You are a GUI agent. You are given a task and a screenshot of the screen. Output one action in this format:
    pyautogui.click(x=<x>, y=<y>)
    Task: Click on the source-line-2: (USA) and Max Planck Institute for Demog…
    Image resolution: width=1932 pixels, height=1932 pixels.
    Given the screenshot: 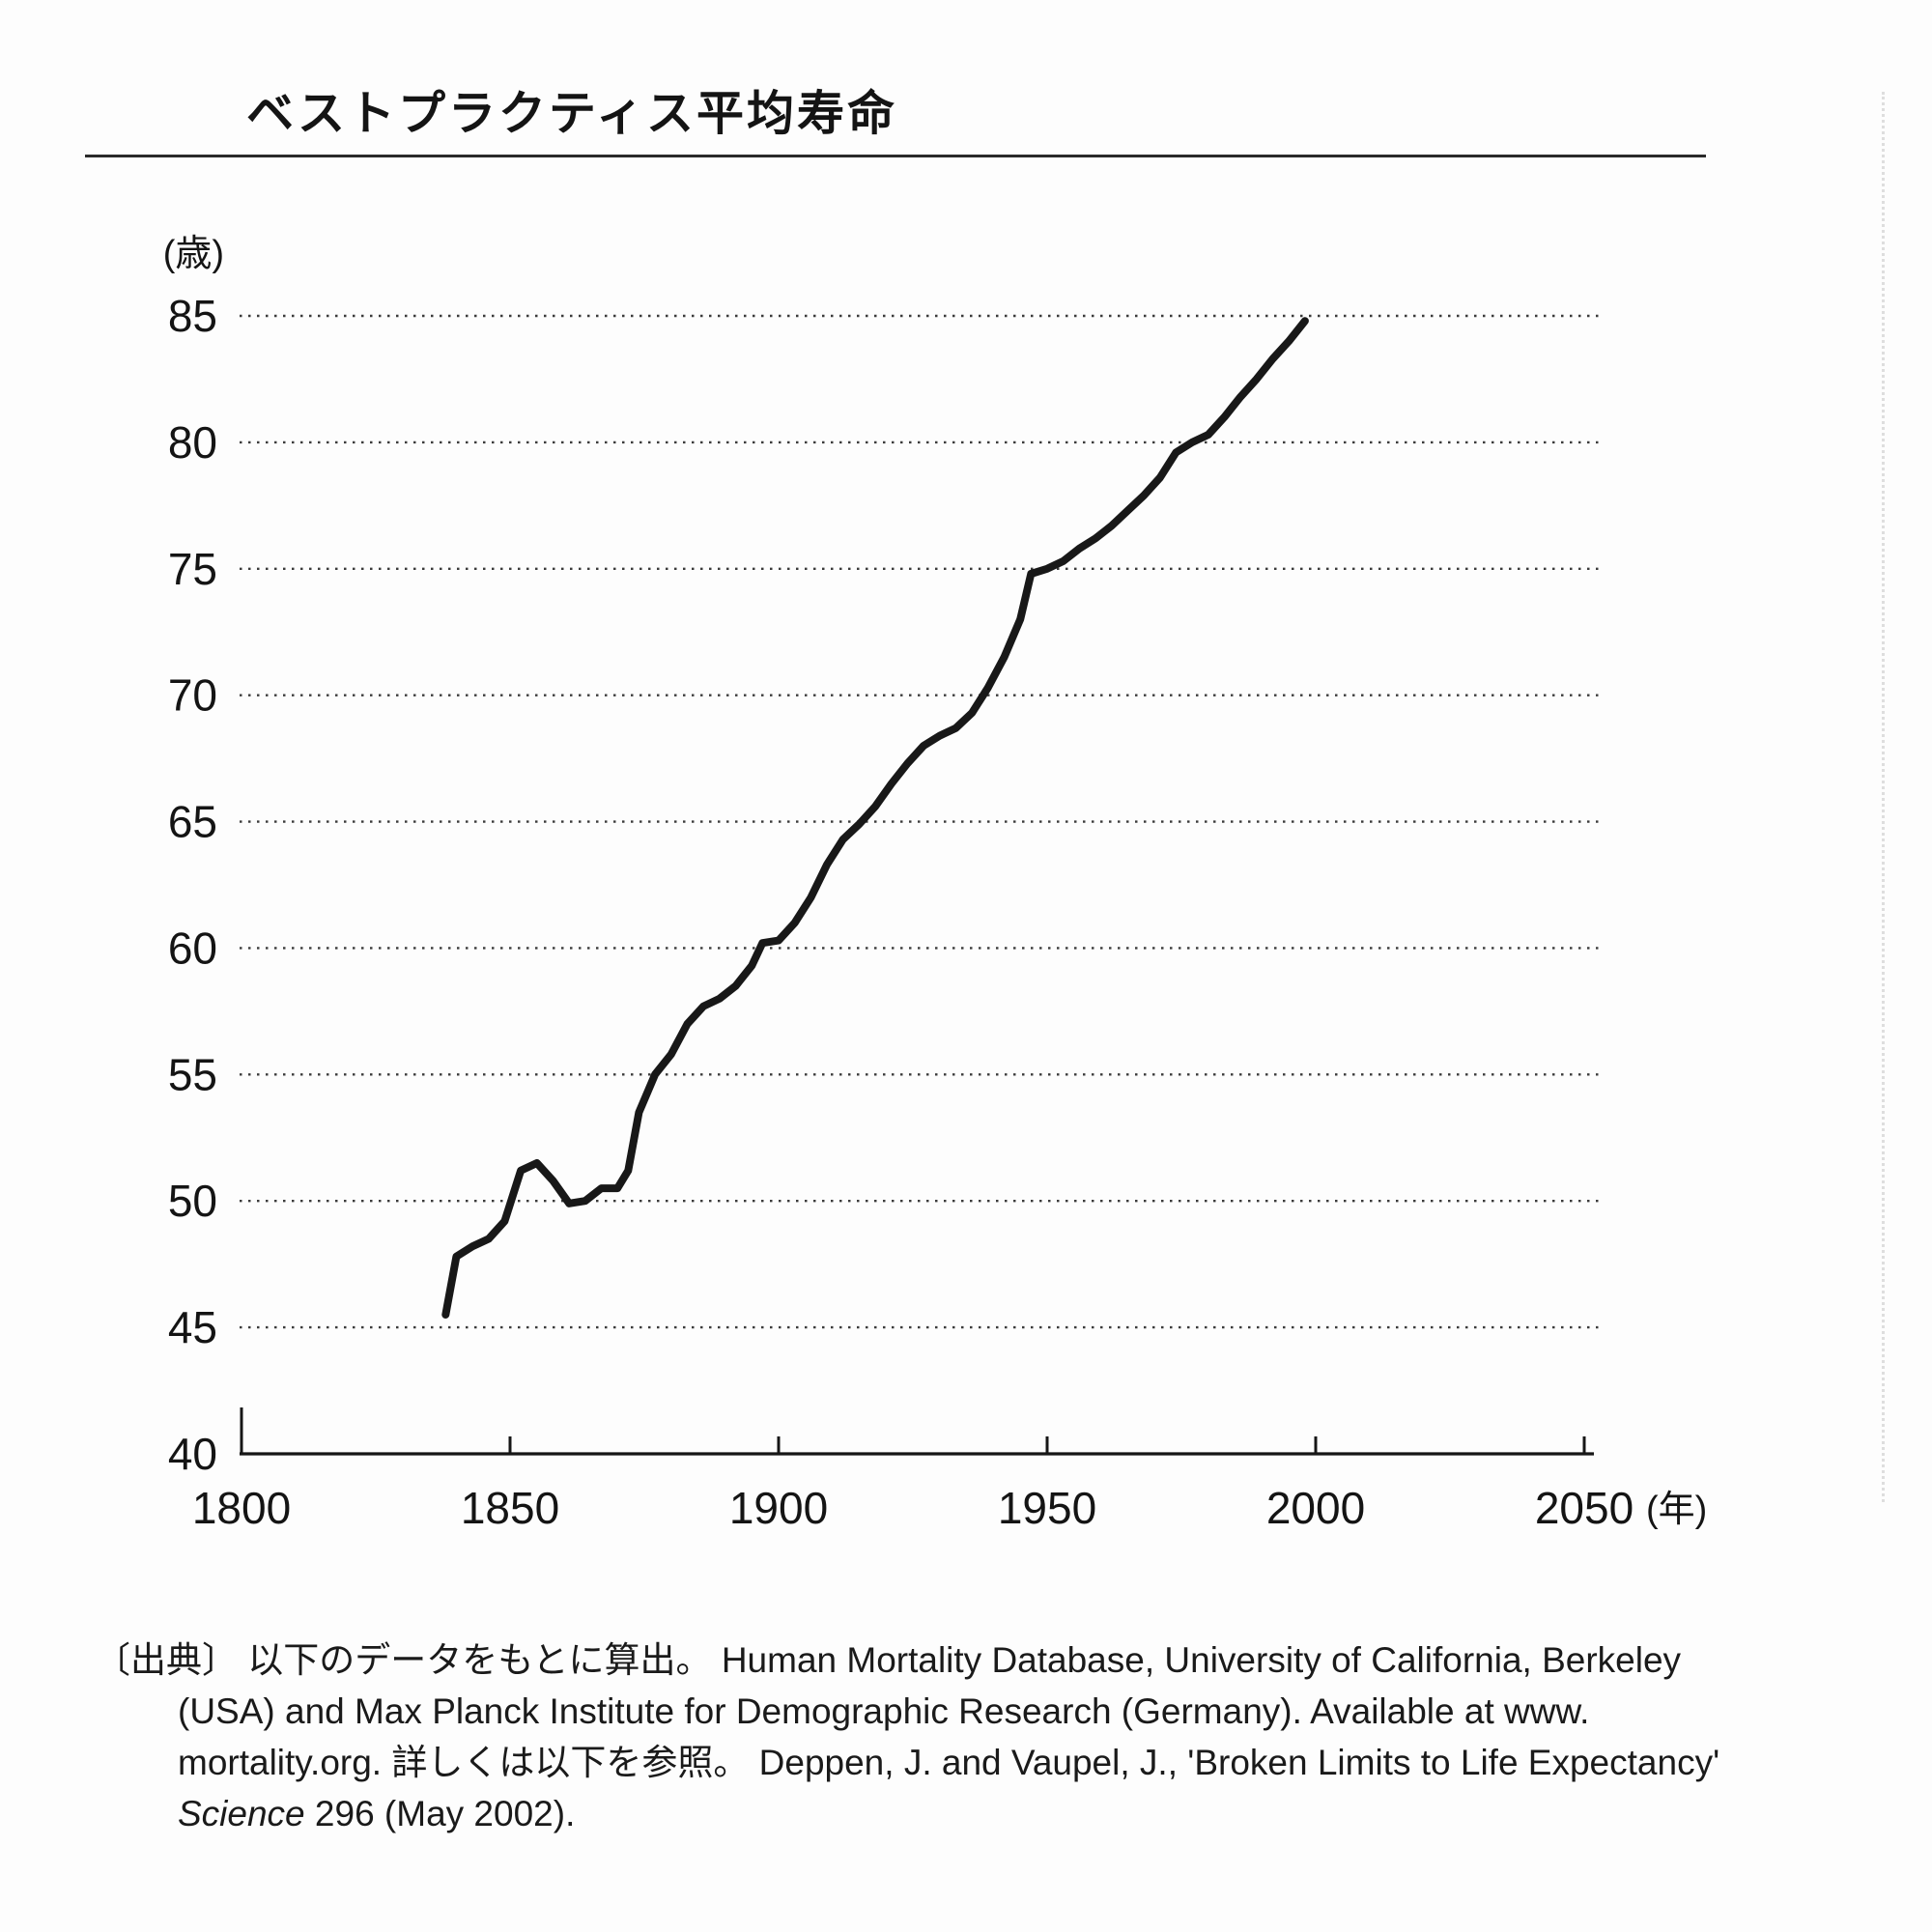 What is the action you would take?
    pyautogui.click(x=884, y=1711)
    